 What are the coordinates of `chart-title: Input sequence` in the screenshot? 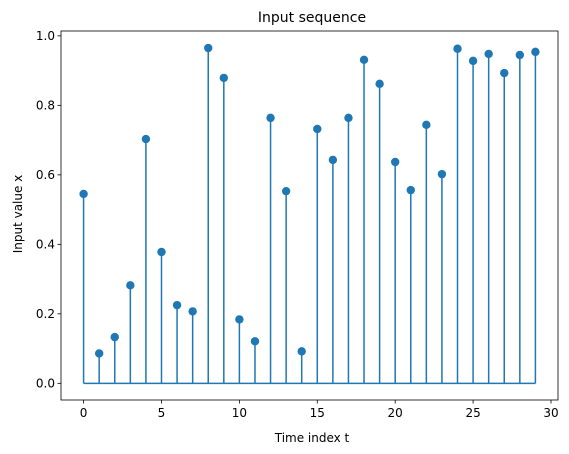 It's located at (312, 18).